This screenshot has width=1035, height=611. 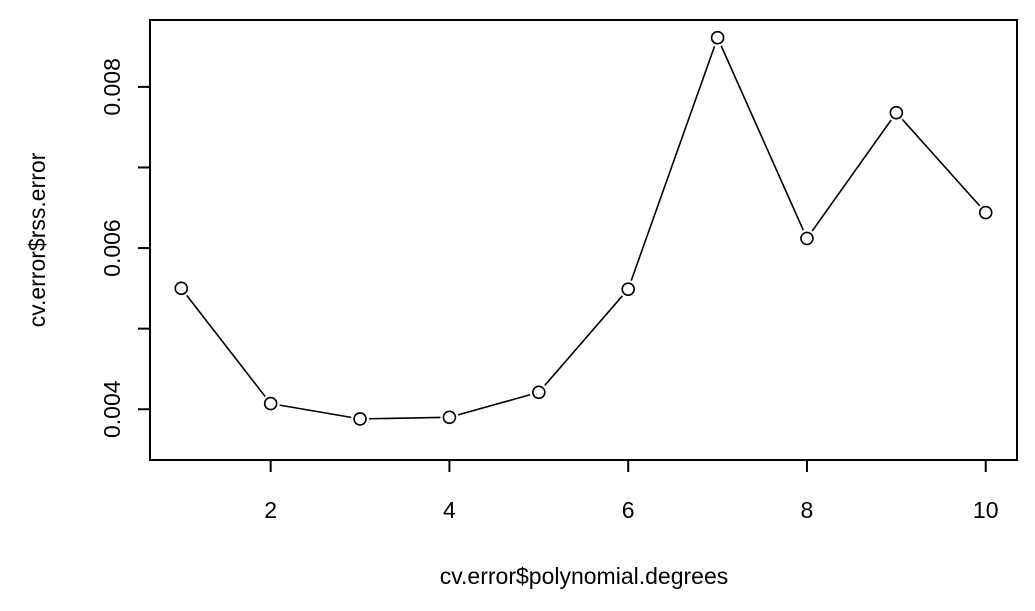 I want to click on x-tick-label-8: 8, so click(x=807, y=510).